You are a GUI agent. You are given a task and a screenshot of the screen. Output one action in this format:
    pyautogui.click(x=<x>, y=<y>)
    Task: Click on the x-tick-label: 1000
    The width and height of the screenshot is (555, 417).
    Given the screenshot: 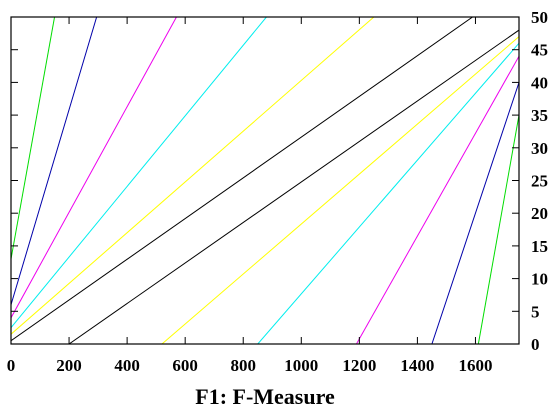 What is the action you would take?
    pyautogui.click(x=301, y=365)
    